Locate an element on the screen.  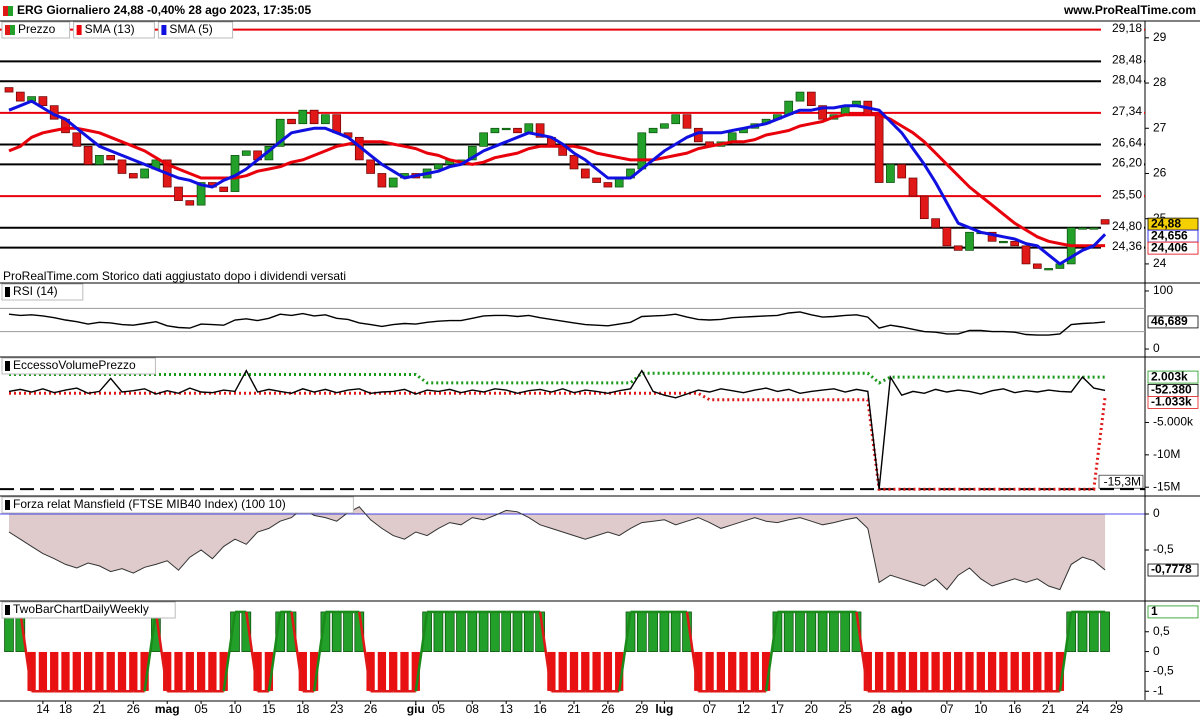
y-tick-label: 100 is located at coordinates (1163, 290).